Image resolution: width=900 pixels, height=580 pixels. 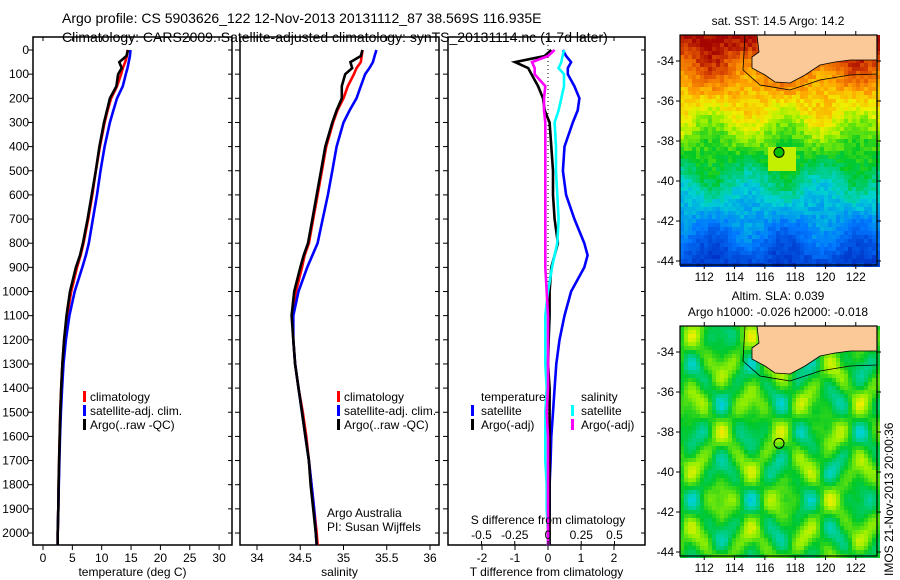 I want to click on series-s-satellite, so click(x=555, y=297).